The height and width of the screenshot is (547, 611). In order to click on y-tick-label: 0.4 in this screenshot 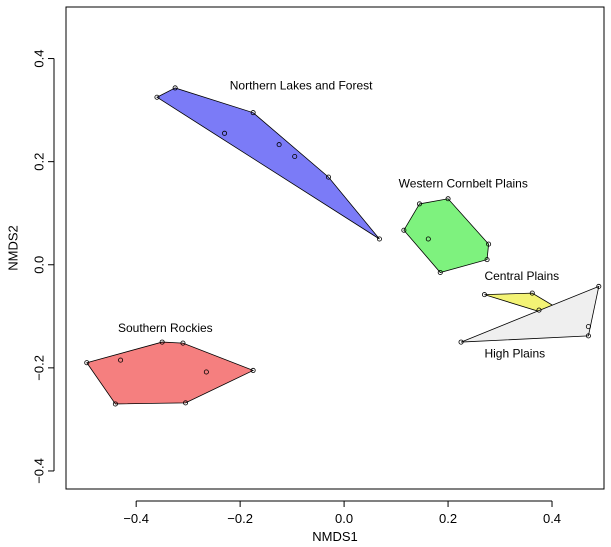, I will do `click(38, 59)`.